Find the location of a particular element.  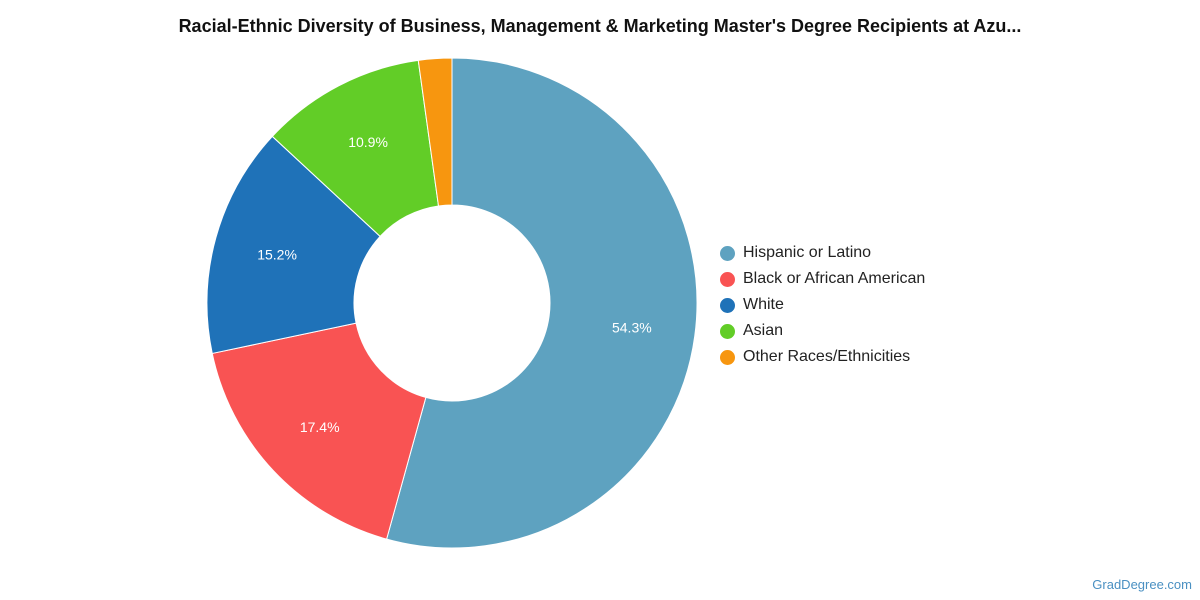

legend-label: White is located at coordinates (763, 304).